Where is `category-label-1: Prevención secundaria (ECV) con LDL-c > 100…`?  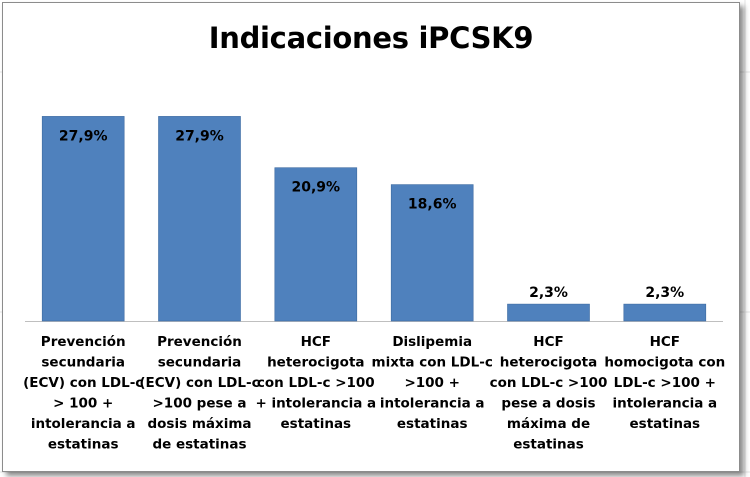 category-label-1: Prevención secundaria (ECV) con LDL-c > 100… is located at coordinates (83, 393).